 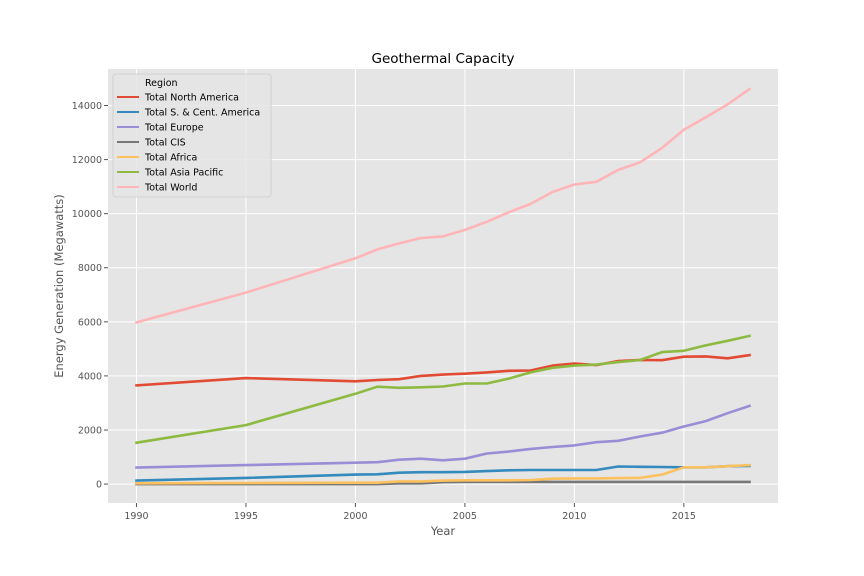 I want to click on legend-entry: Total North America, so click(x=191, y=98).